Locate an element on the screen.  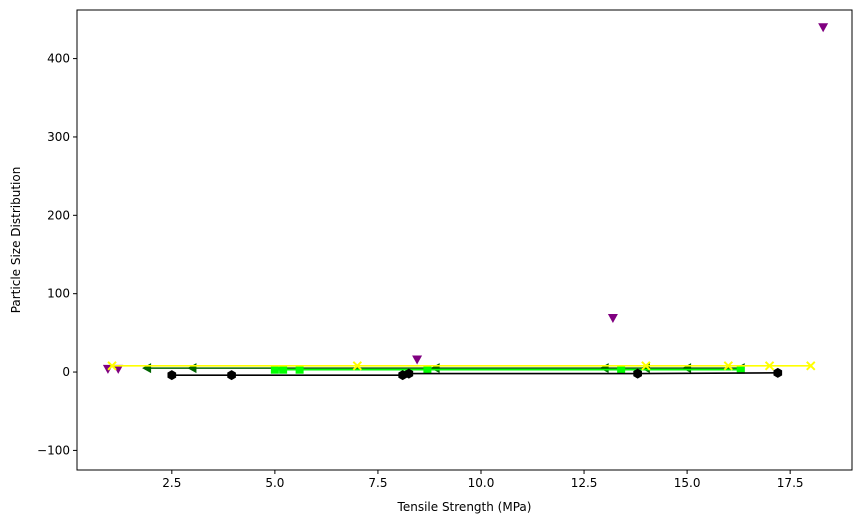
y-tick-label: 300 is located at coordinates (58, 137).